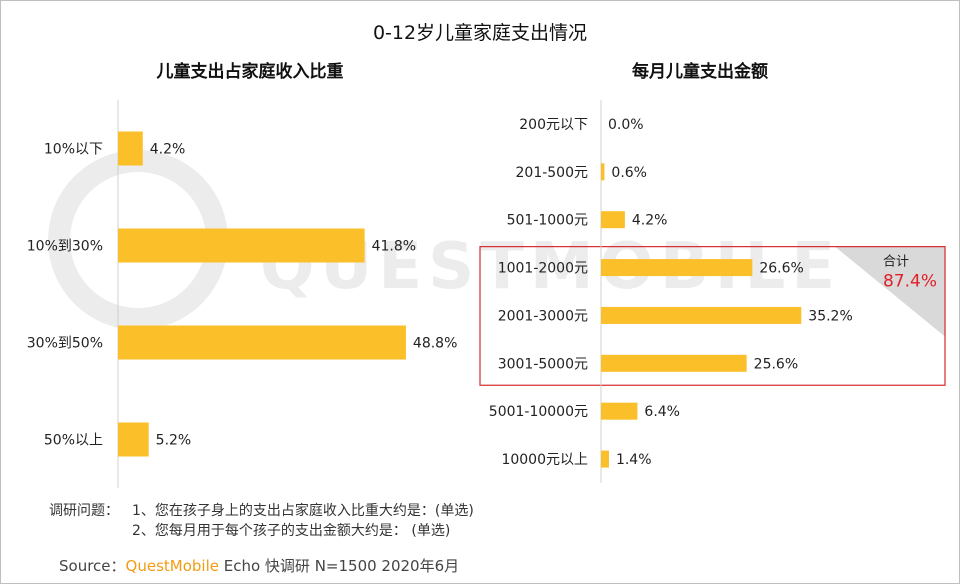  I want to click on right-value-label: 1.4%, so click(634, 460).